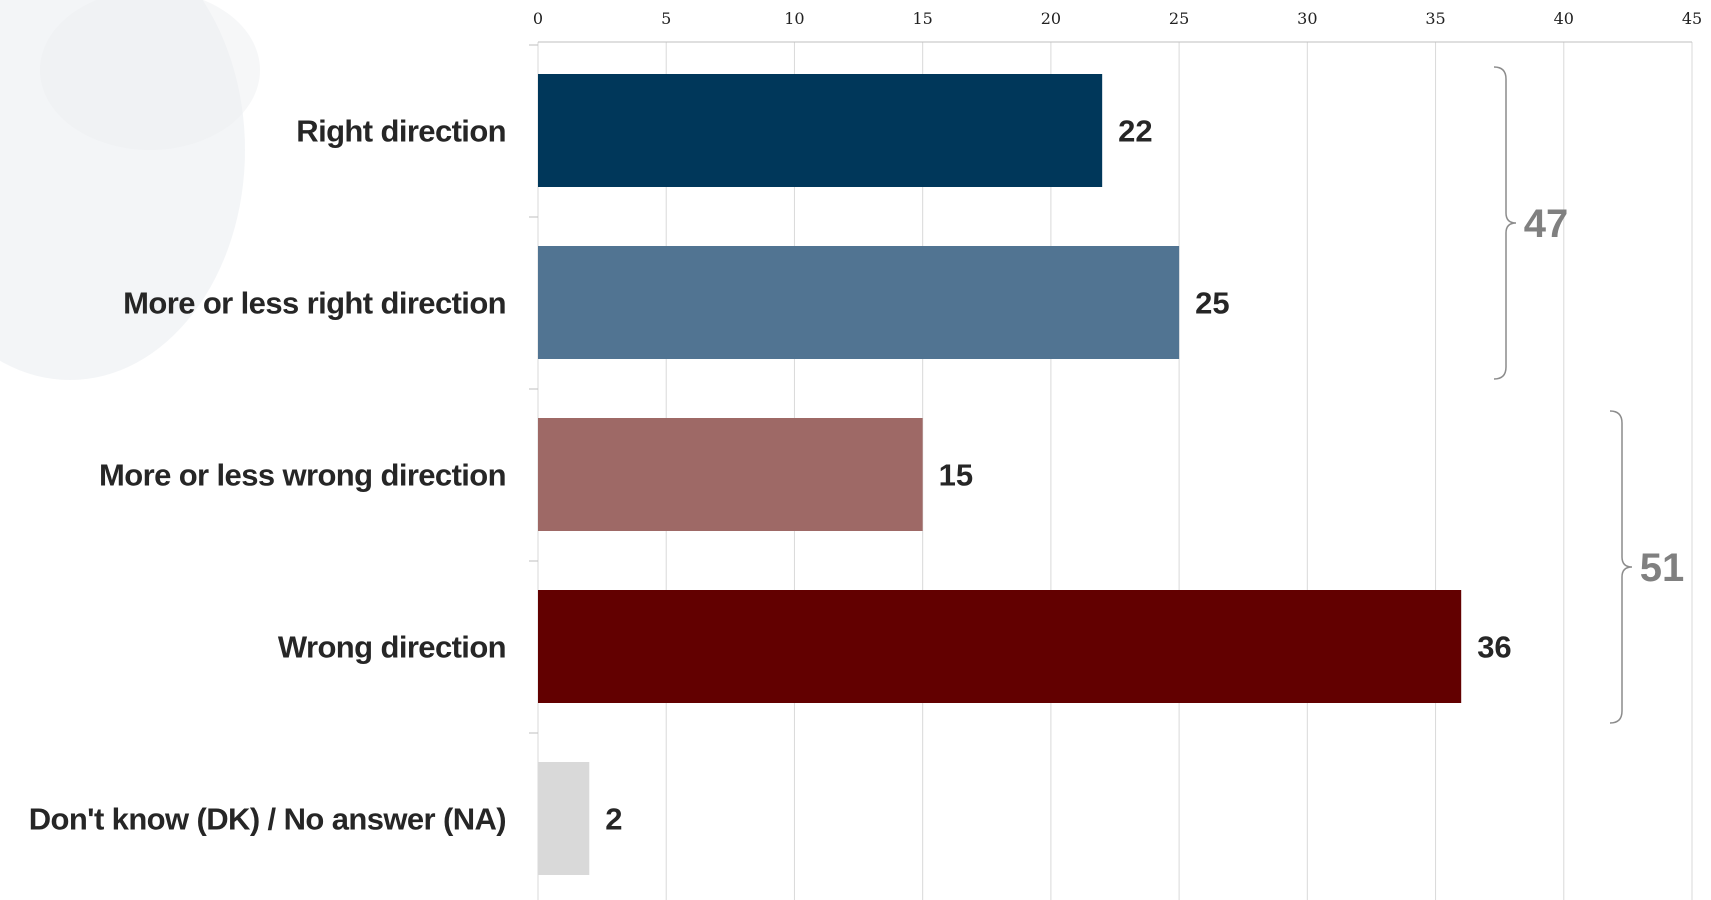  What do you see at coordinates (1212, 303) in the screenshot?
I see `bar-value-label: 25` at bounding box center [1212, 303].